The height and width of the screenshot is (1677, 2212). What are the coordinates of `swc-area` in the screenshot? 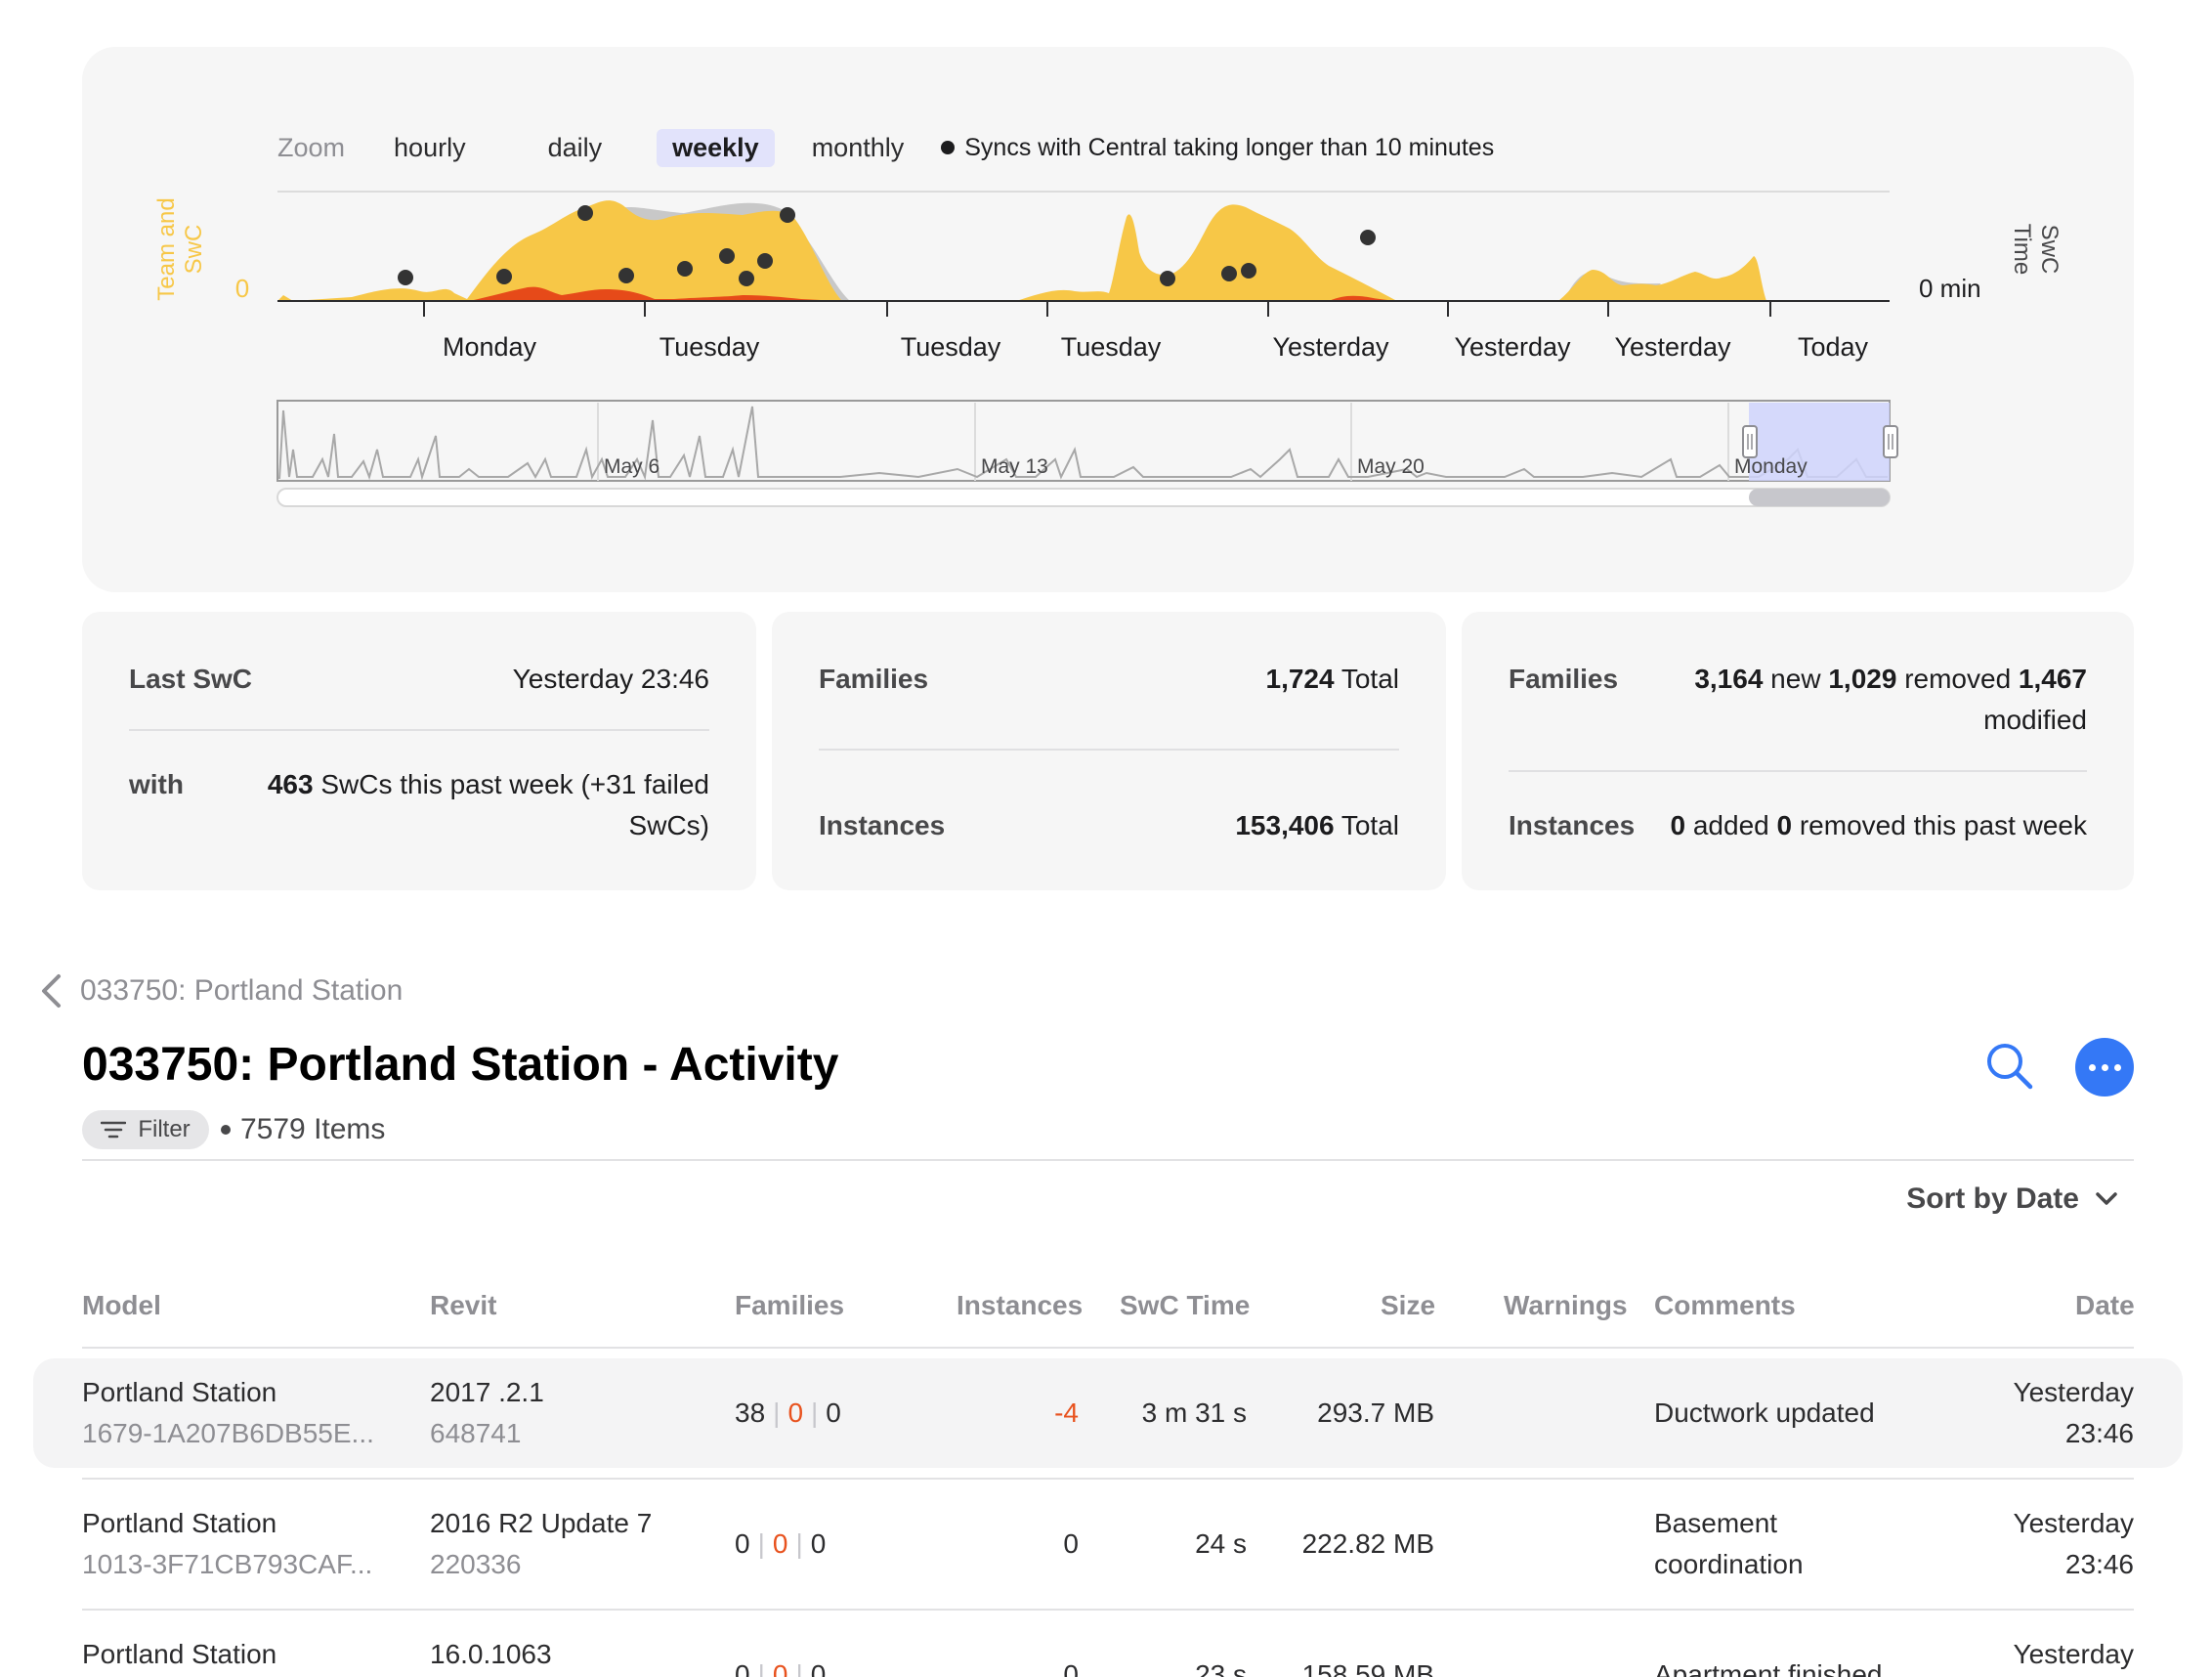 It's located at (654, 294).